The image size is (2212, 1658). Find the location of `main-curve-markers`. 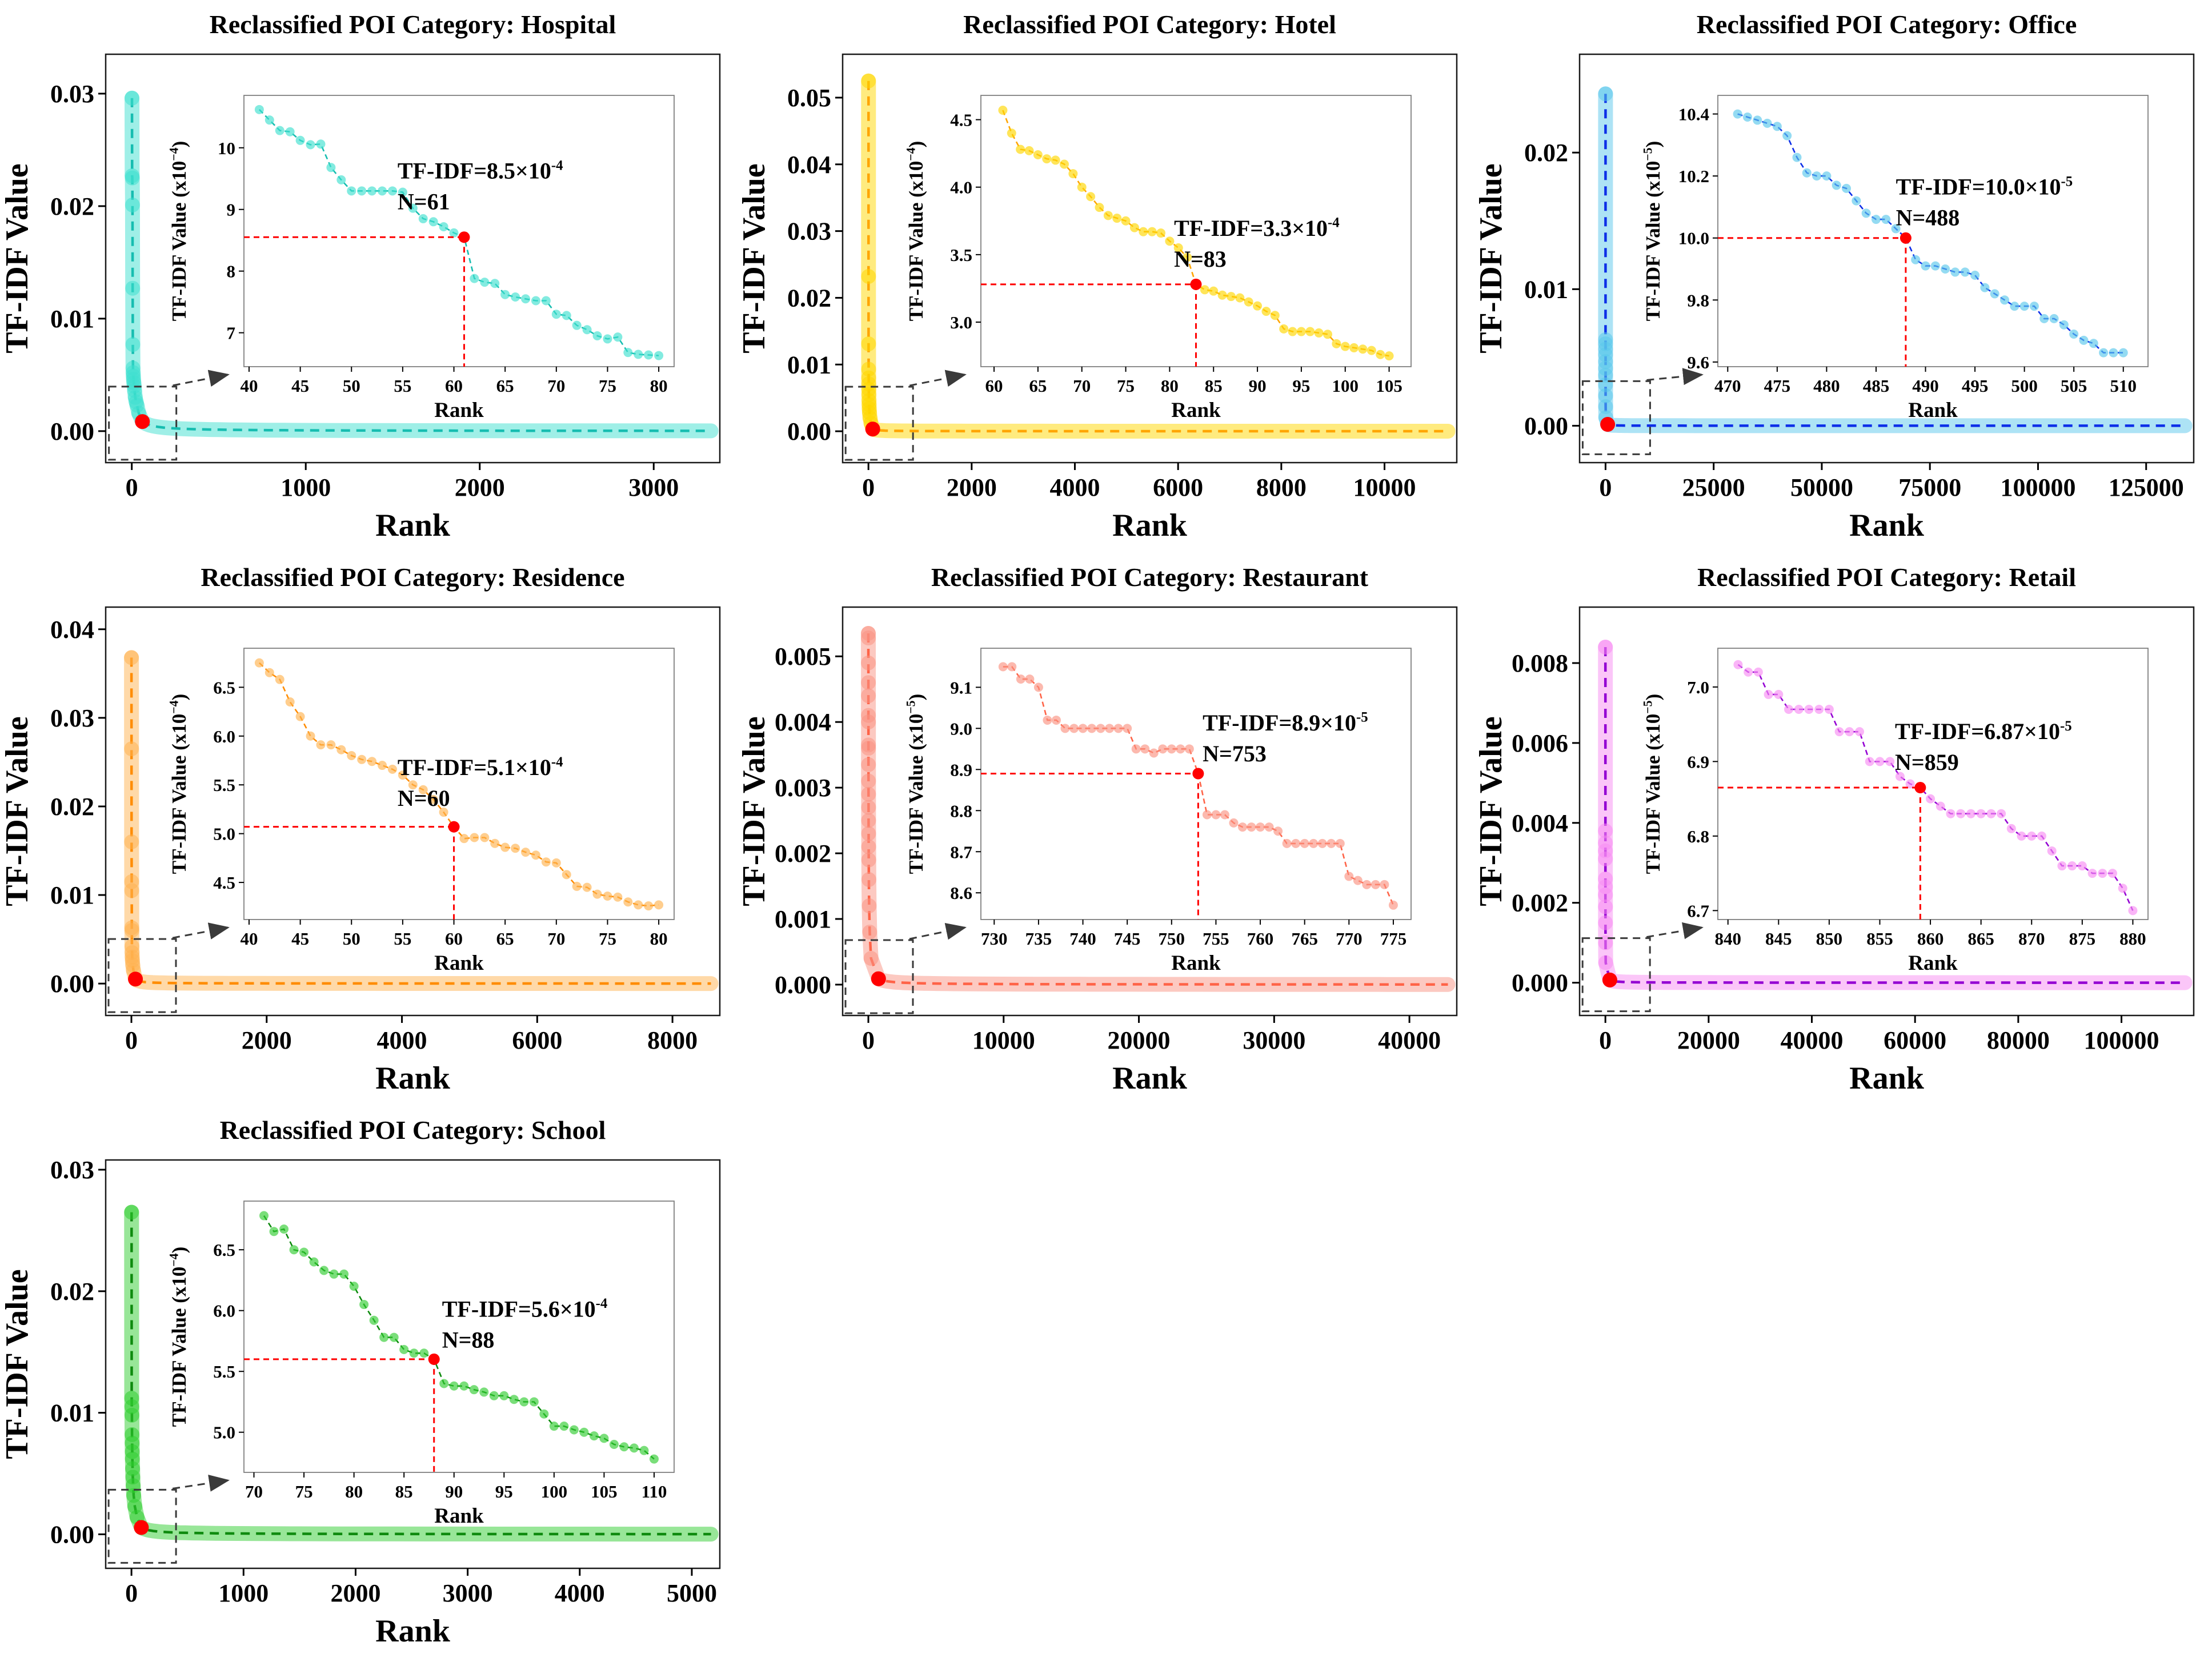

main-curve-markers is located at coordinates (1607, 259).